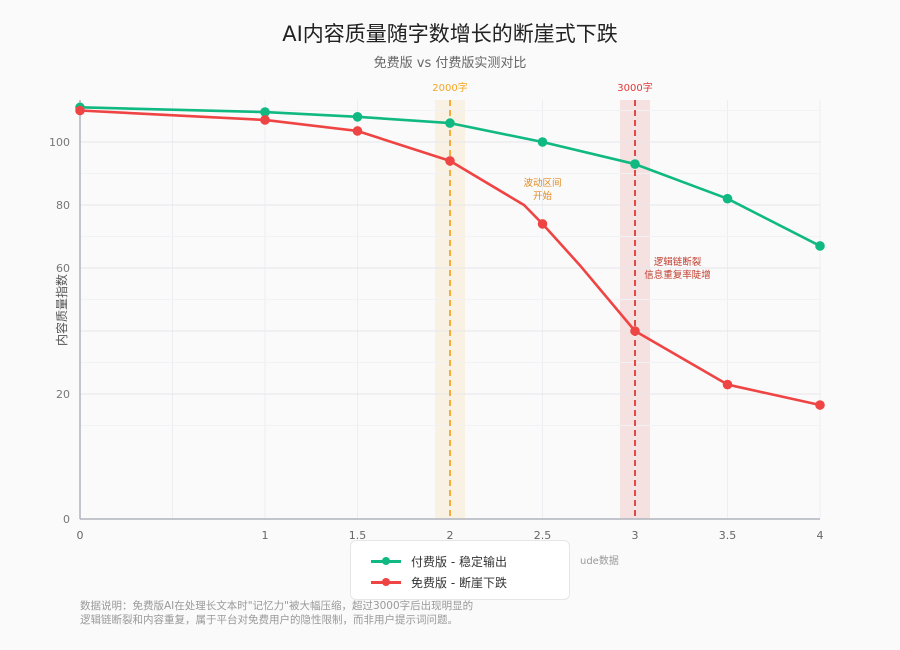 Image resolution: width=900 pixels, height=650 pixels. What do you see at coordinates (677, 275) in the screenshot?
I see `annotation-text: 信息重复率陡增` at bounding box center [677, 275].